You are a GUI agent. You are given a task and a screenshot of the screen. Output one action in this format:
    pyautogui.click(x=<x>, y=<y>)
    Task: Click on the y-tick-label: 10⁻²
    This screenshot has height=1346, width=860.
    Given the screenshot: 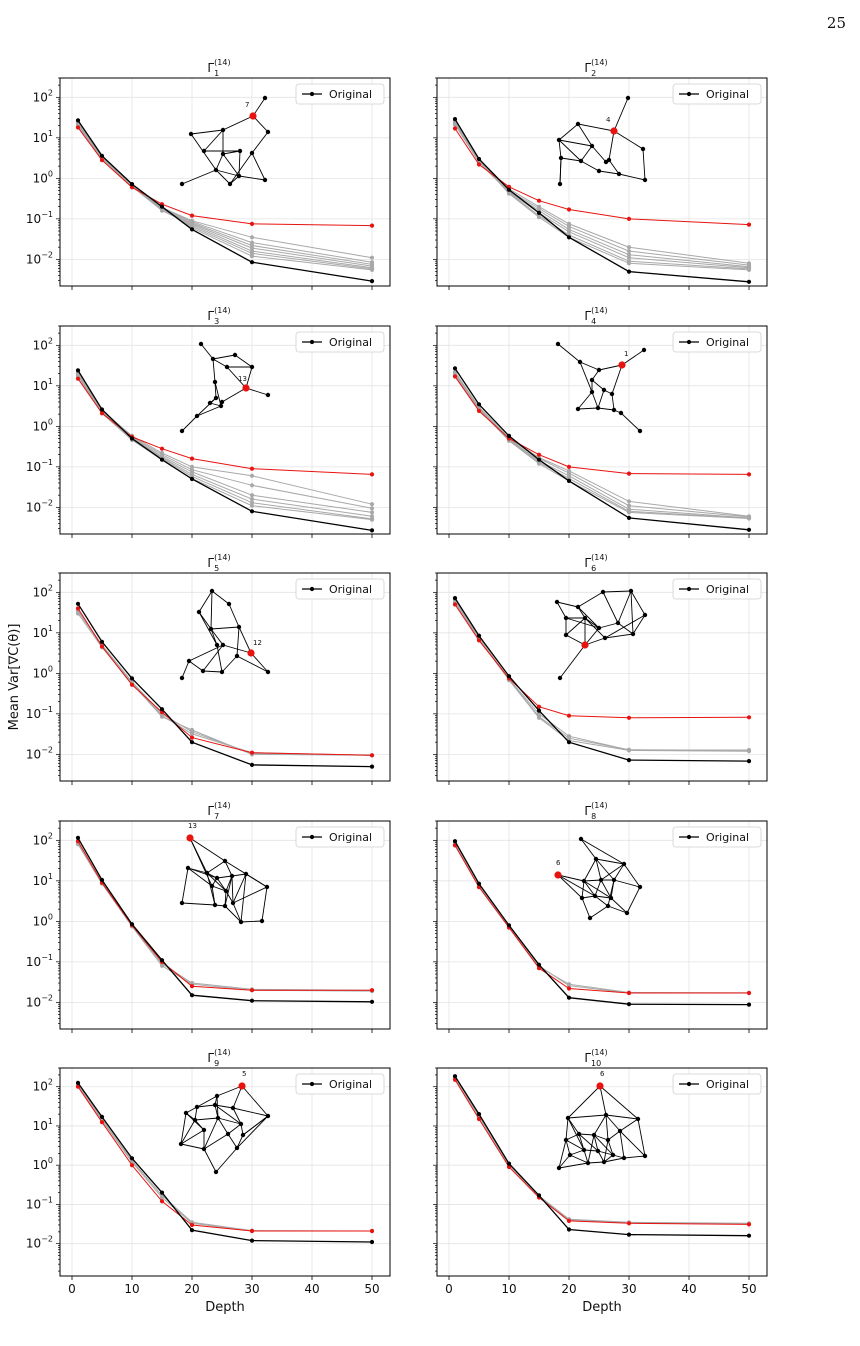 What is the action you would take?
    pyautogui.click(x=39, y=506)
    